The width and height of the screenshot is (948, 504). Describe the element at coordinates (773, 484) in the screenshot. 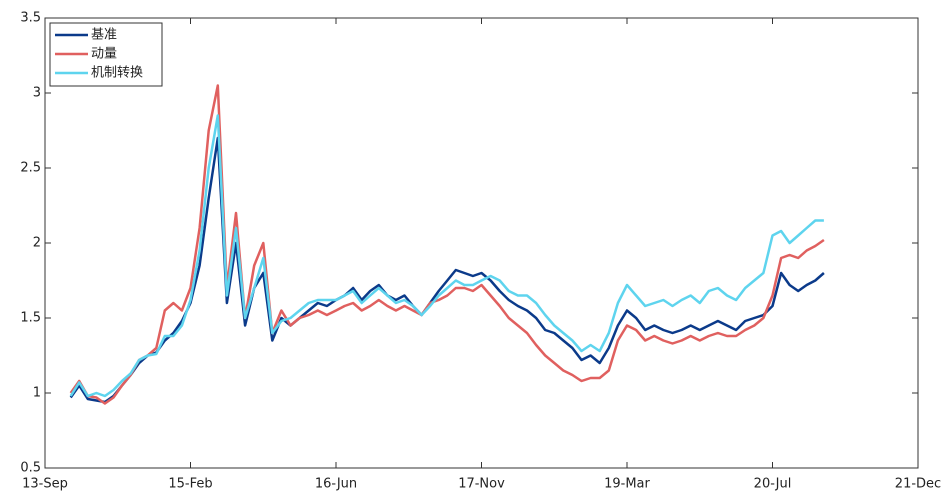

I see `x-tick-label: 20-Jul` at that location.